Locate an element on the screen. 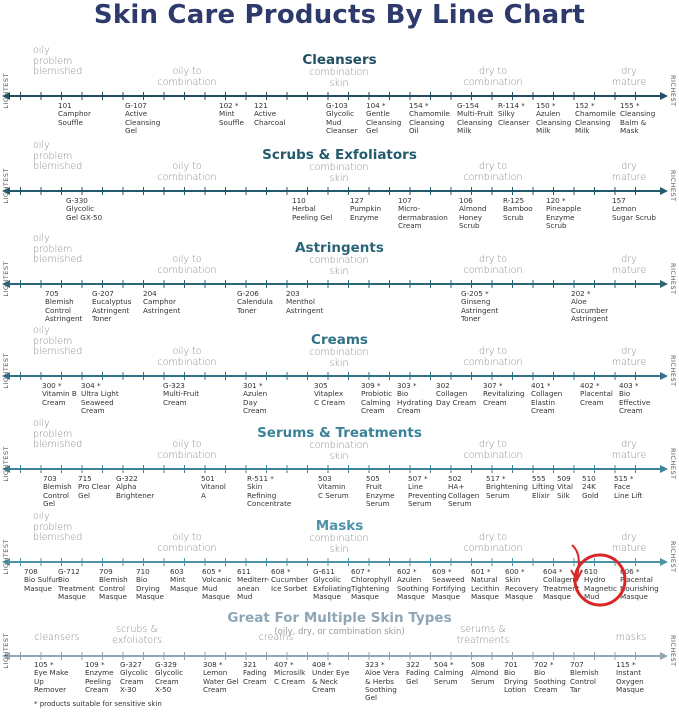  product-name: Lemon Water Gel Cream is located at coordinates (221, 681).